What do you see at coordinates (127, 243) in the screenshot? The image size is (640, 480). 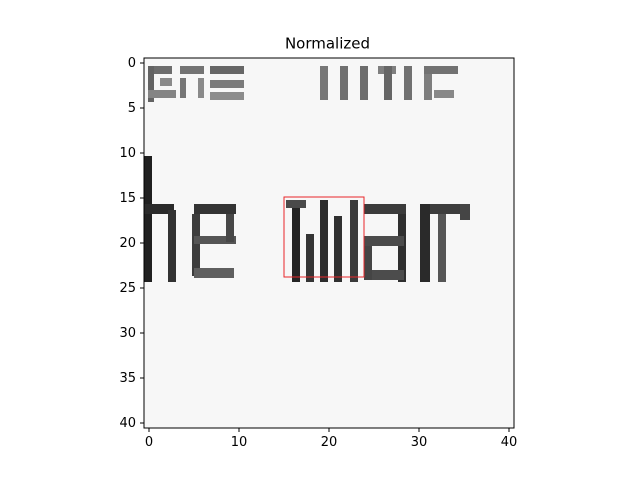 I see `y-tick-label: 20` at bounding box center [127, 243].